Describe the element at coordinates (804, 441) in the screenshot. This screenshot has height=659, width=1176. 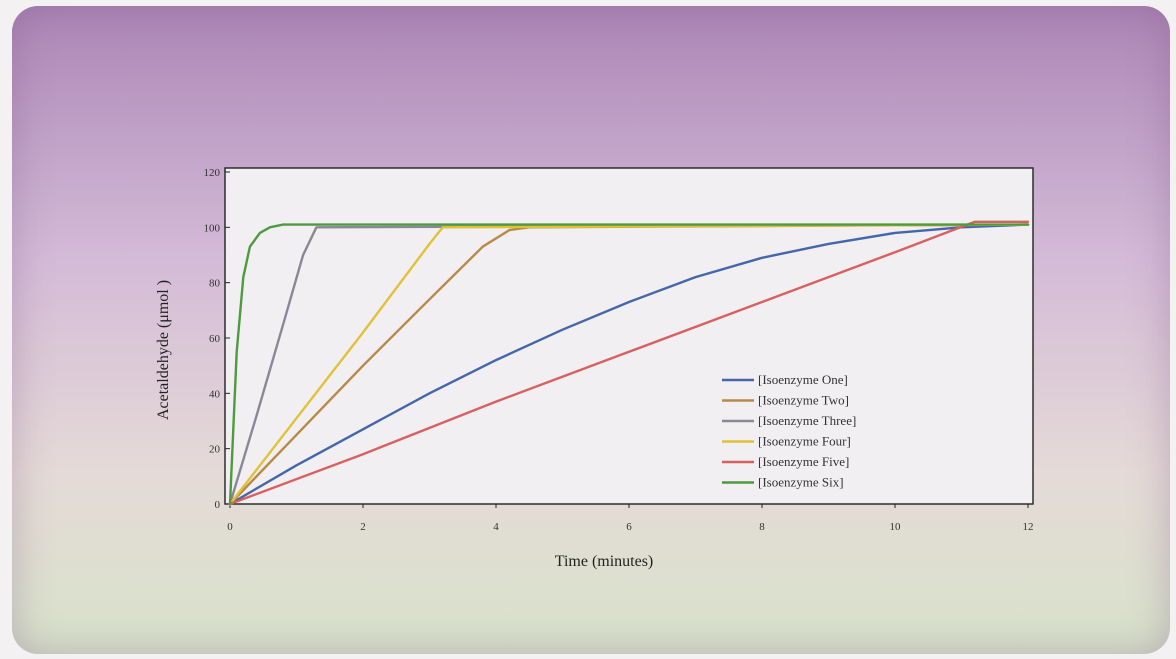
I see `legend-label: [Isoenzyme Four]` at that location.